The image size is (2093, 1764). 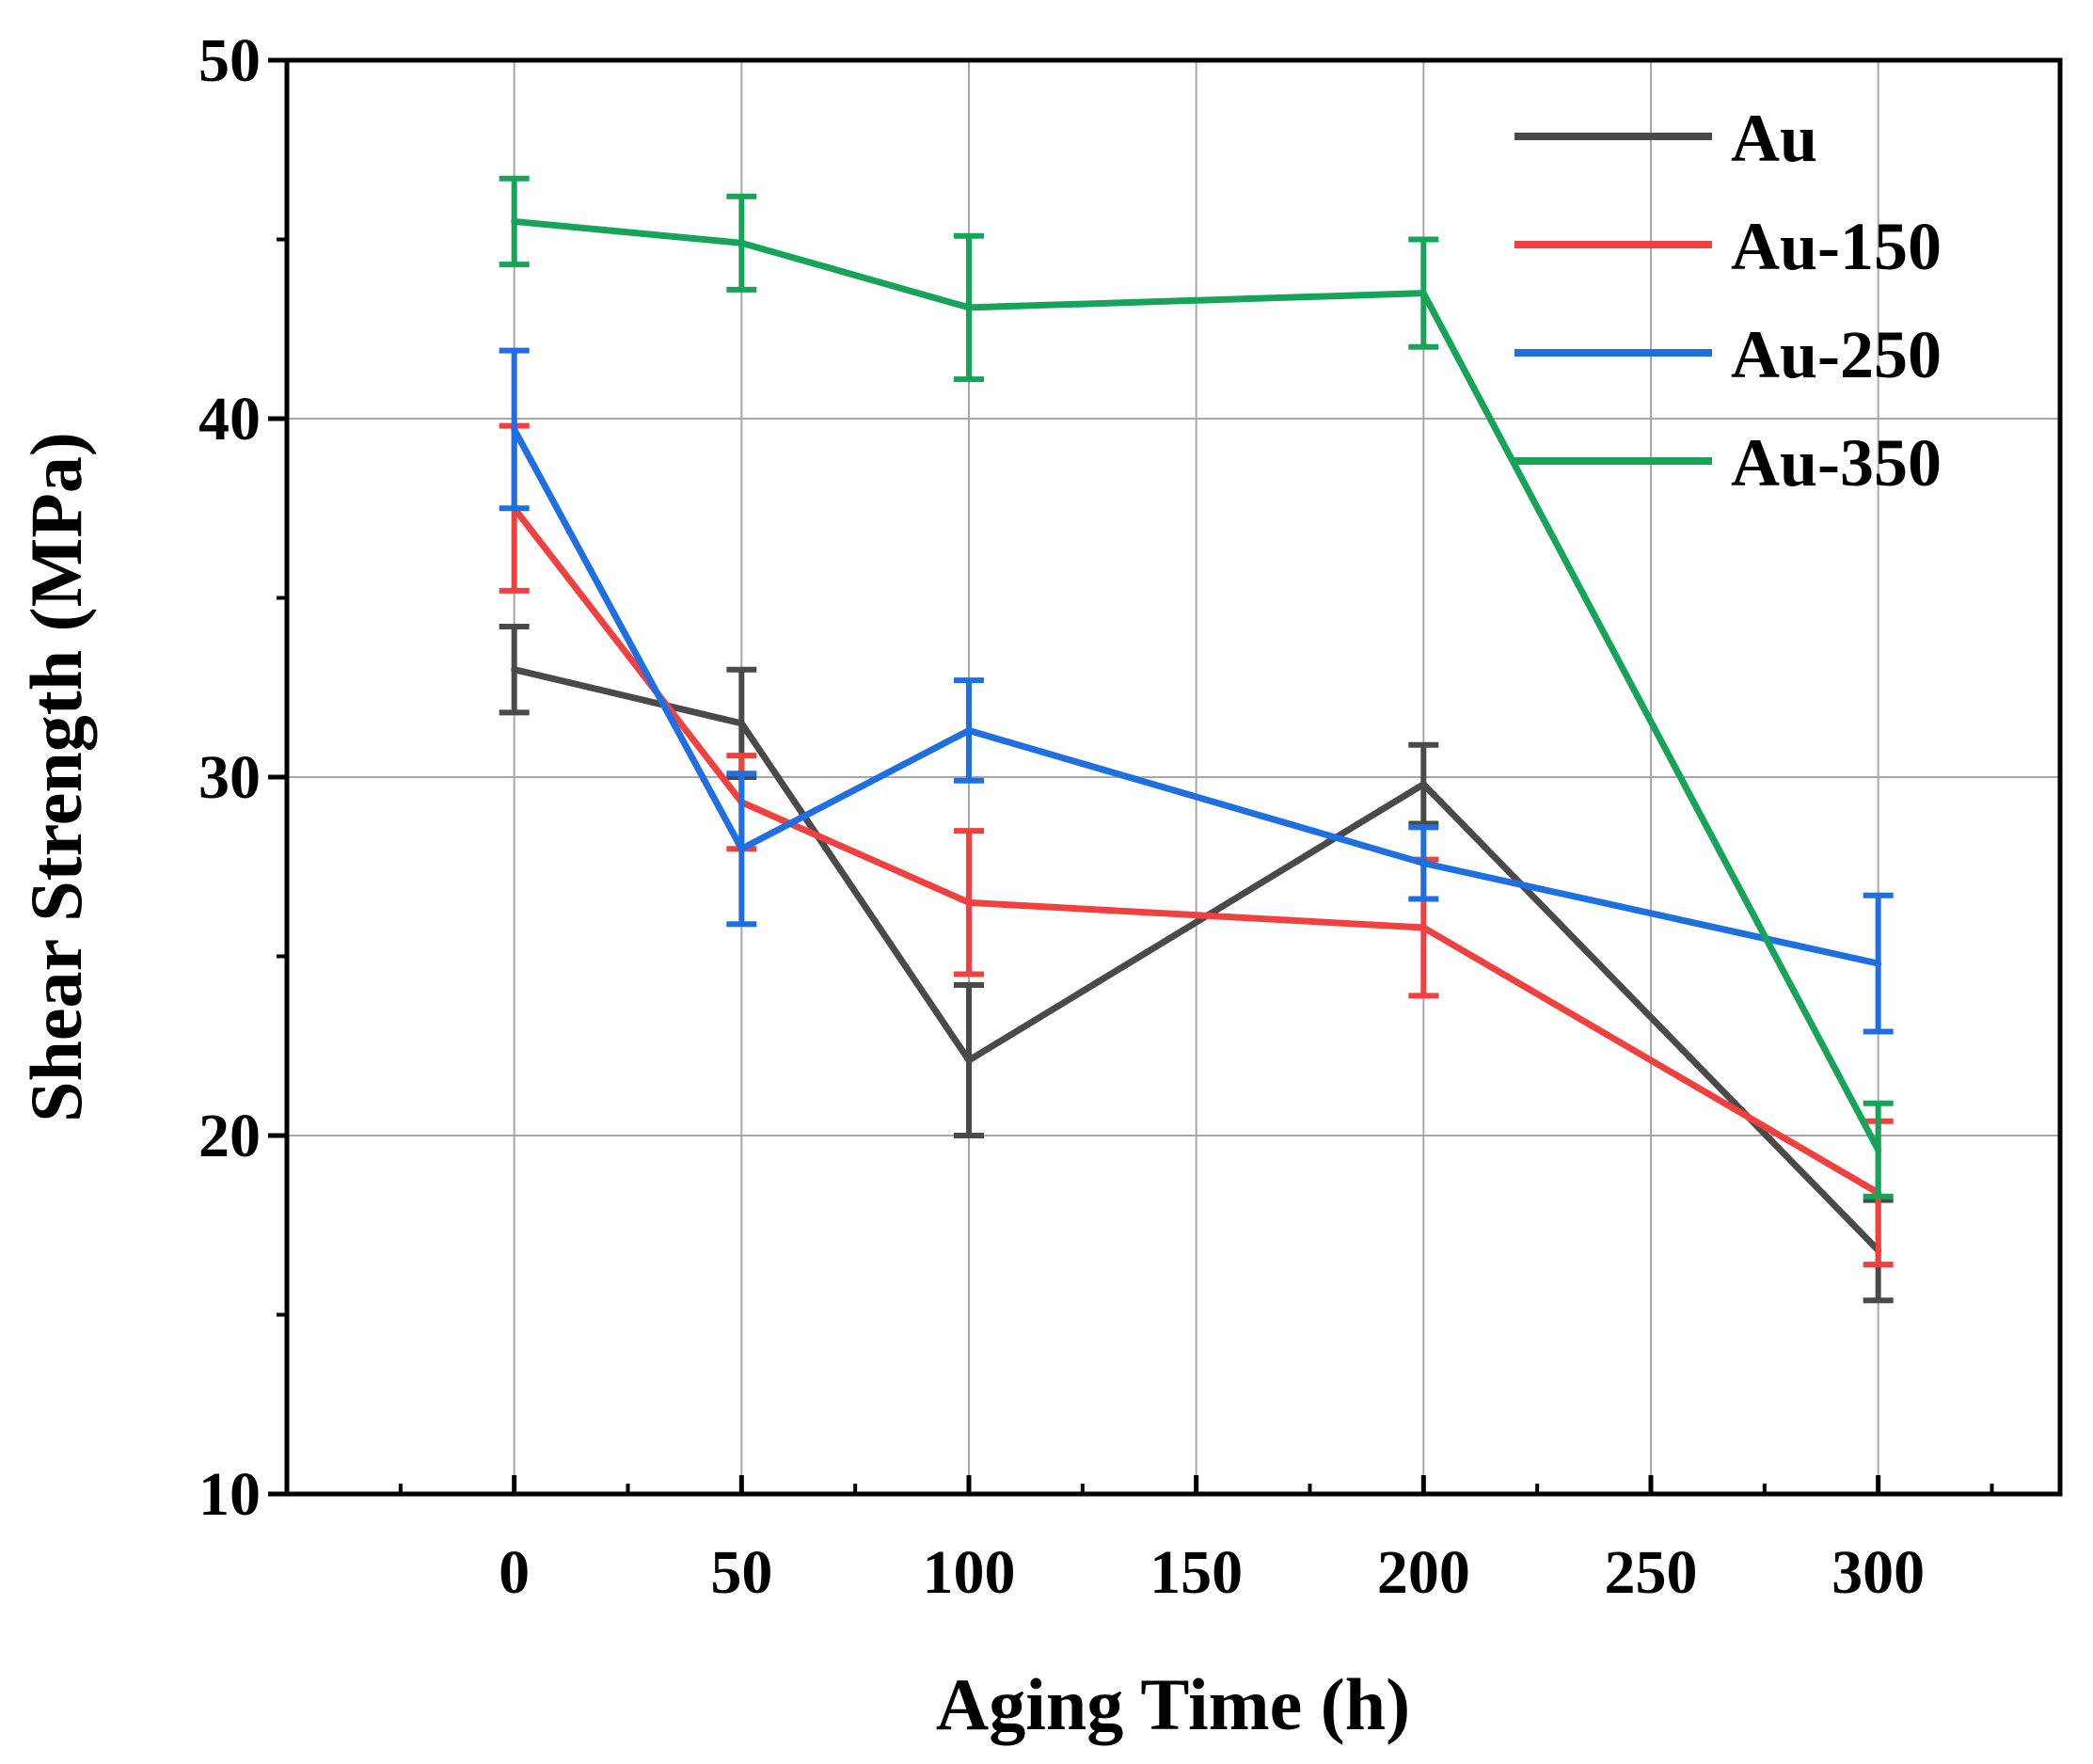 I want to click on y-tick-label: 40, so click(x=230, y=419).